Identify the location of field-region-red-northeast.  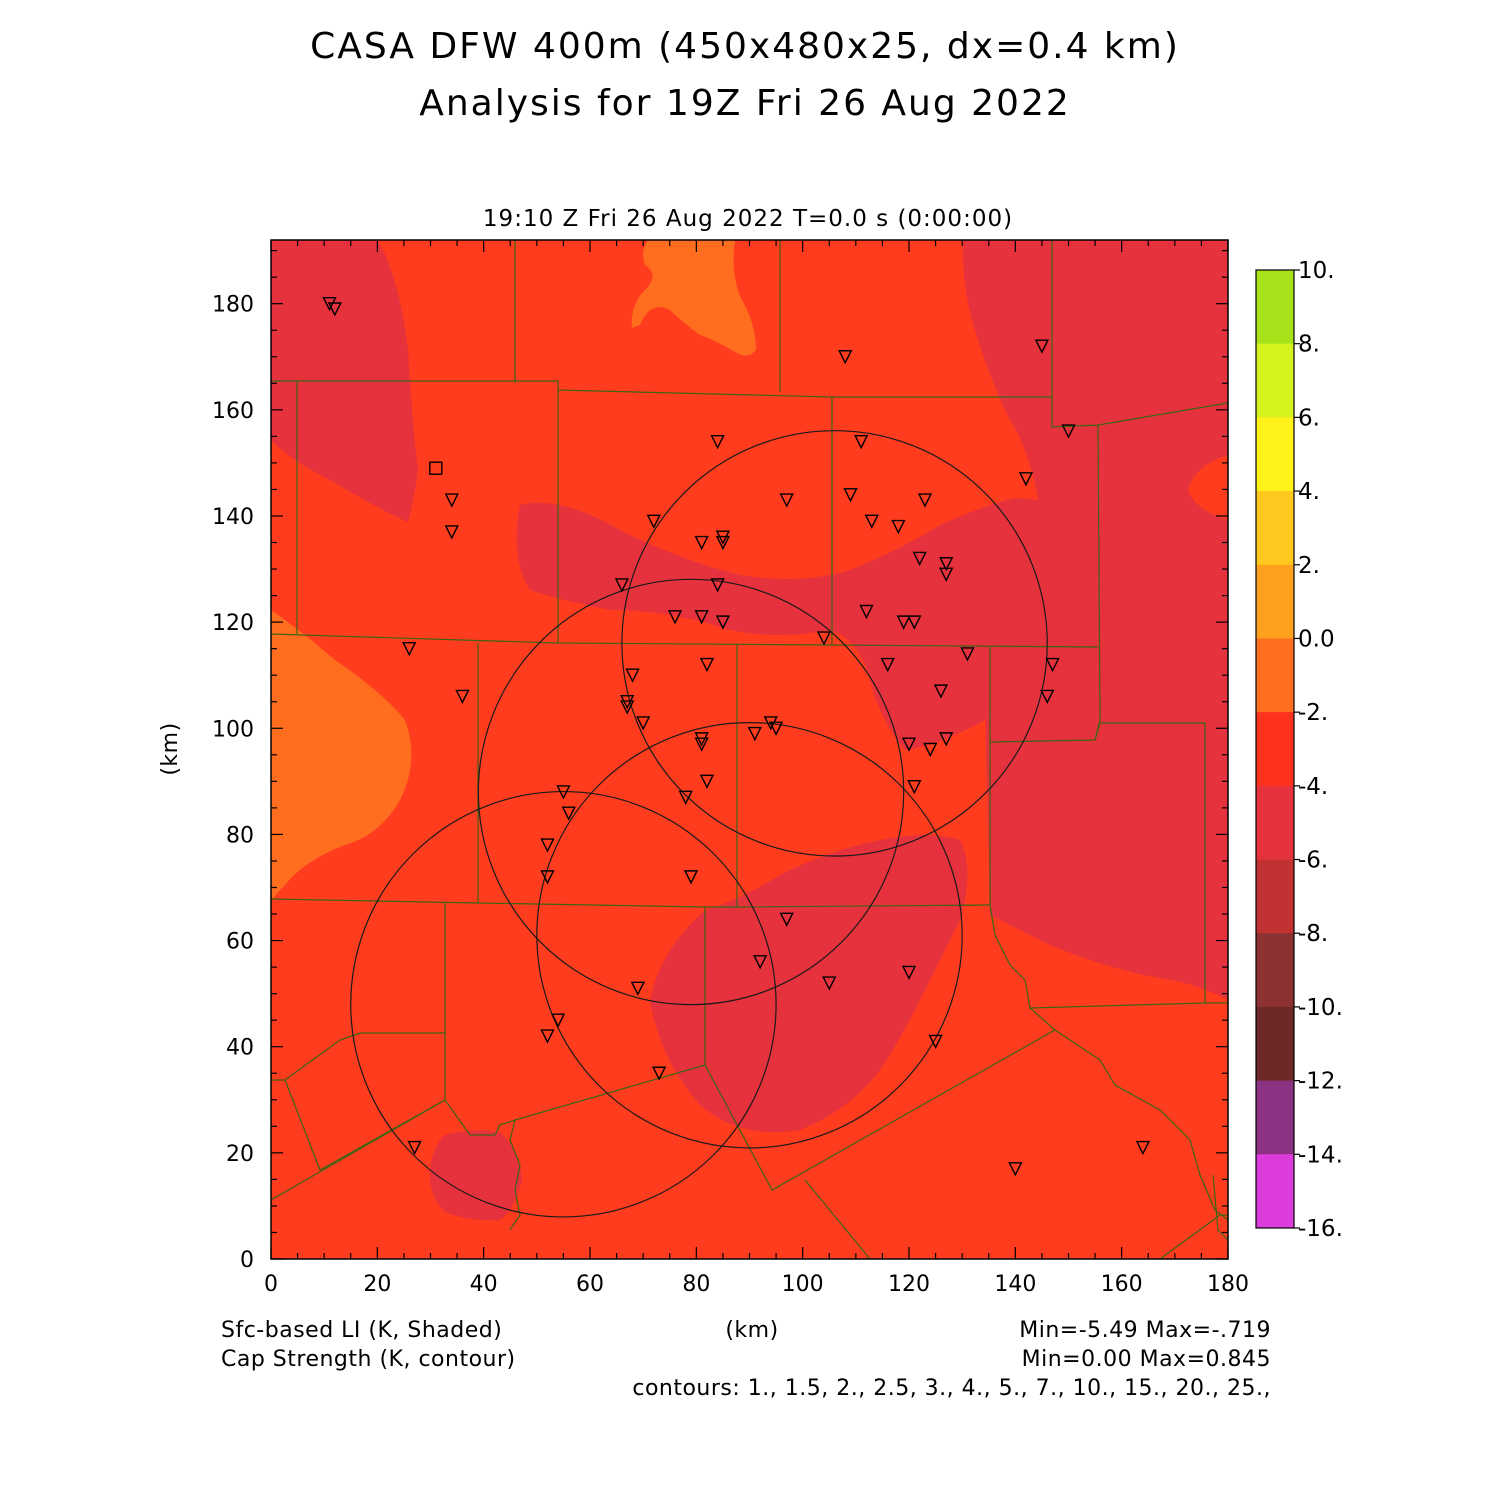
(1095, 620).